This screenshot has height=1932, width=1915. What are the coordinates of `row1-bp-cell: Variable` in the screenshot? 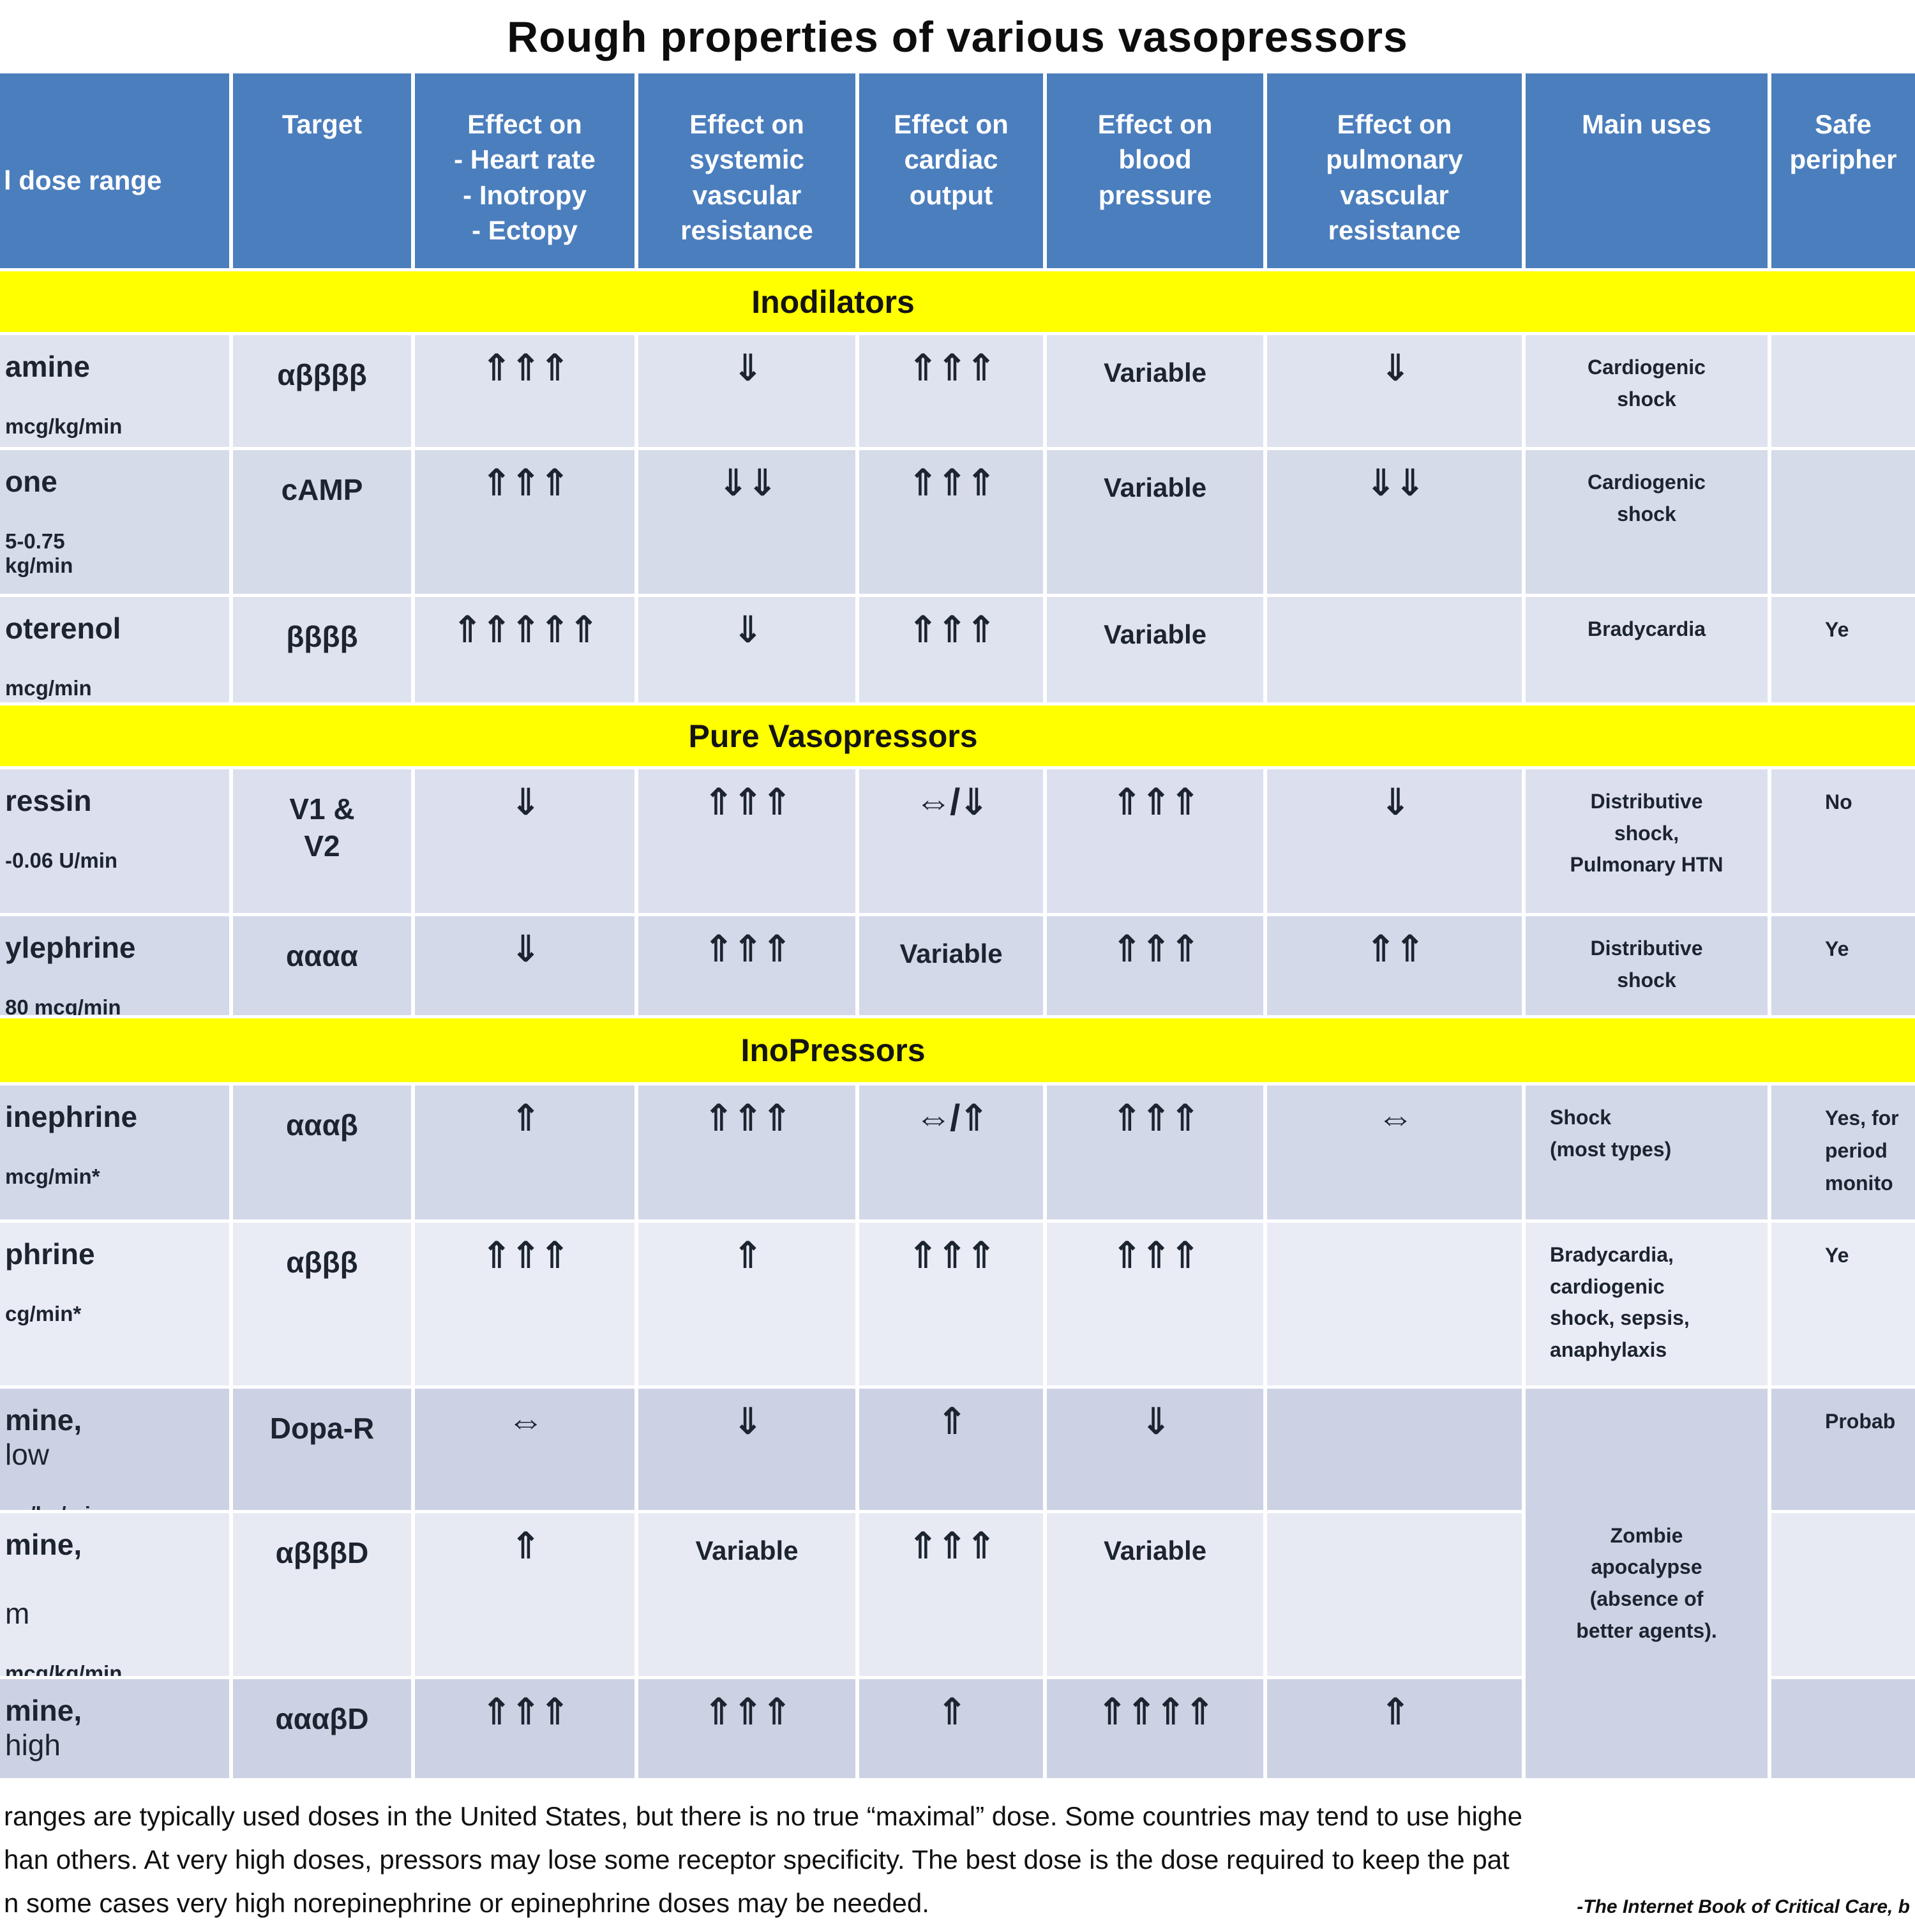 It's located at (1155, 522).